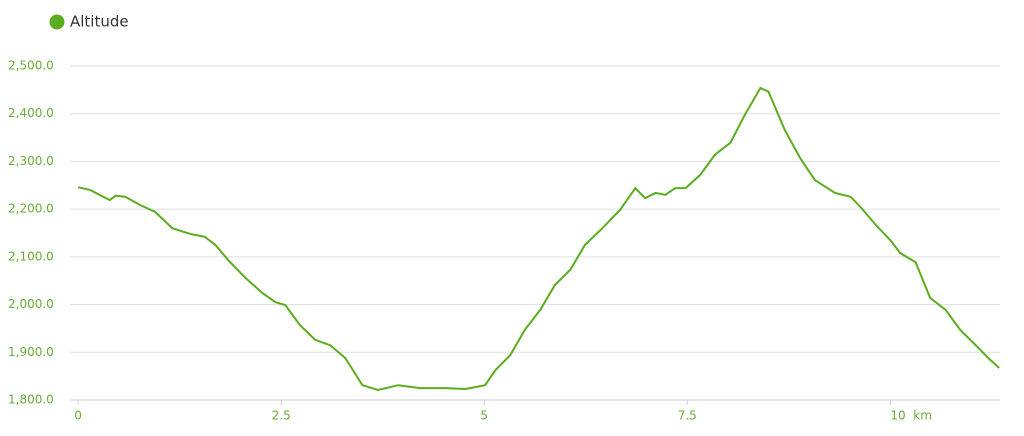  What do you see at coordinates (99, 22) in the screenshot?
I see `legend-label: Altitude` at bounding box center [99, 22].